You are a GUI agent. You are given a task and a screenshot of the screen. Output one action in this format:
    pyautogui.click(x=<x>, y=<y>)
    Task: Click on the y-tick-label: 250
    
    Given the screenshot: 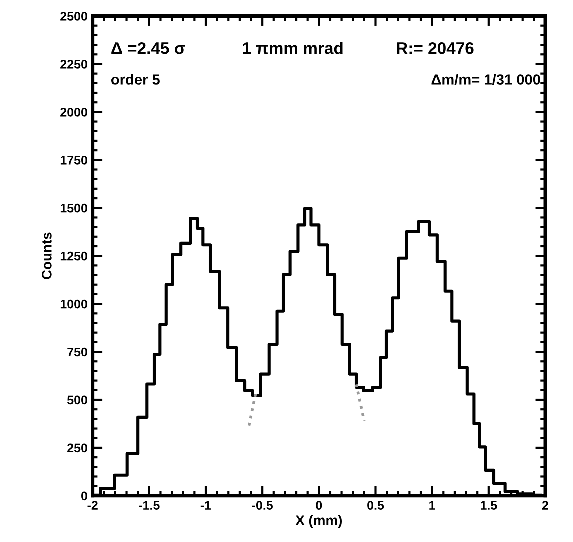 What is the action you would take?
    pyautogui.click(x=78, y=448)
    